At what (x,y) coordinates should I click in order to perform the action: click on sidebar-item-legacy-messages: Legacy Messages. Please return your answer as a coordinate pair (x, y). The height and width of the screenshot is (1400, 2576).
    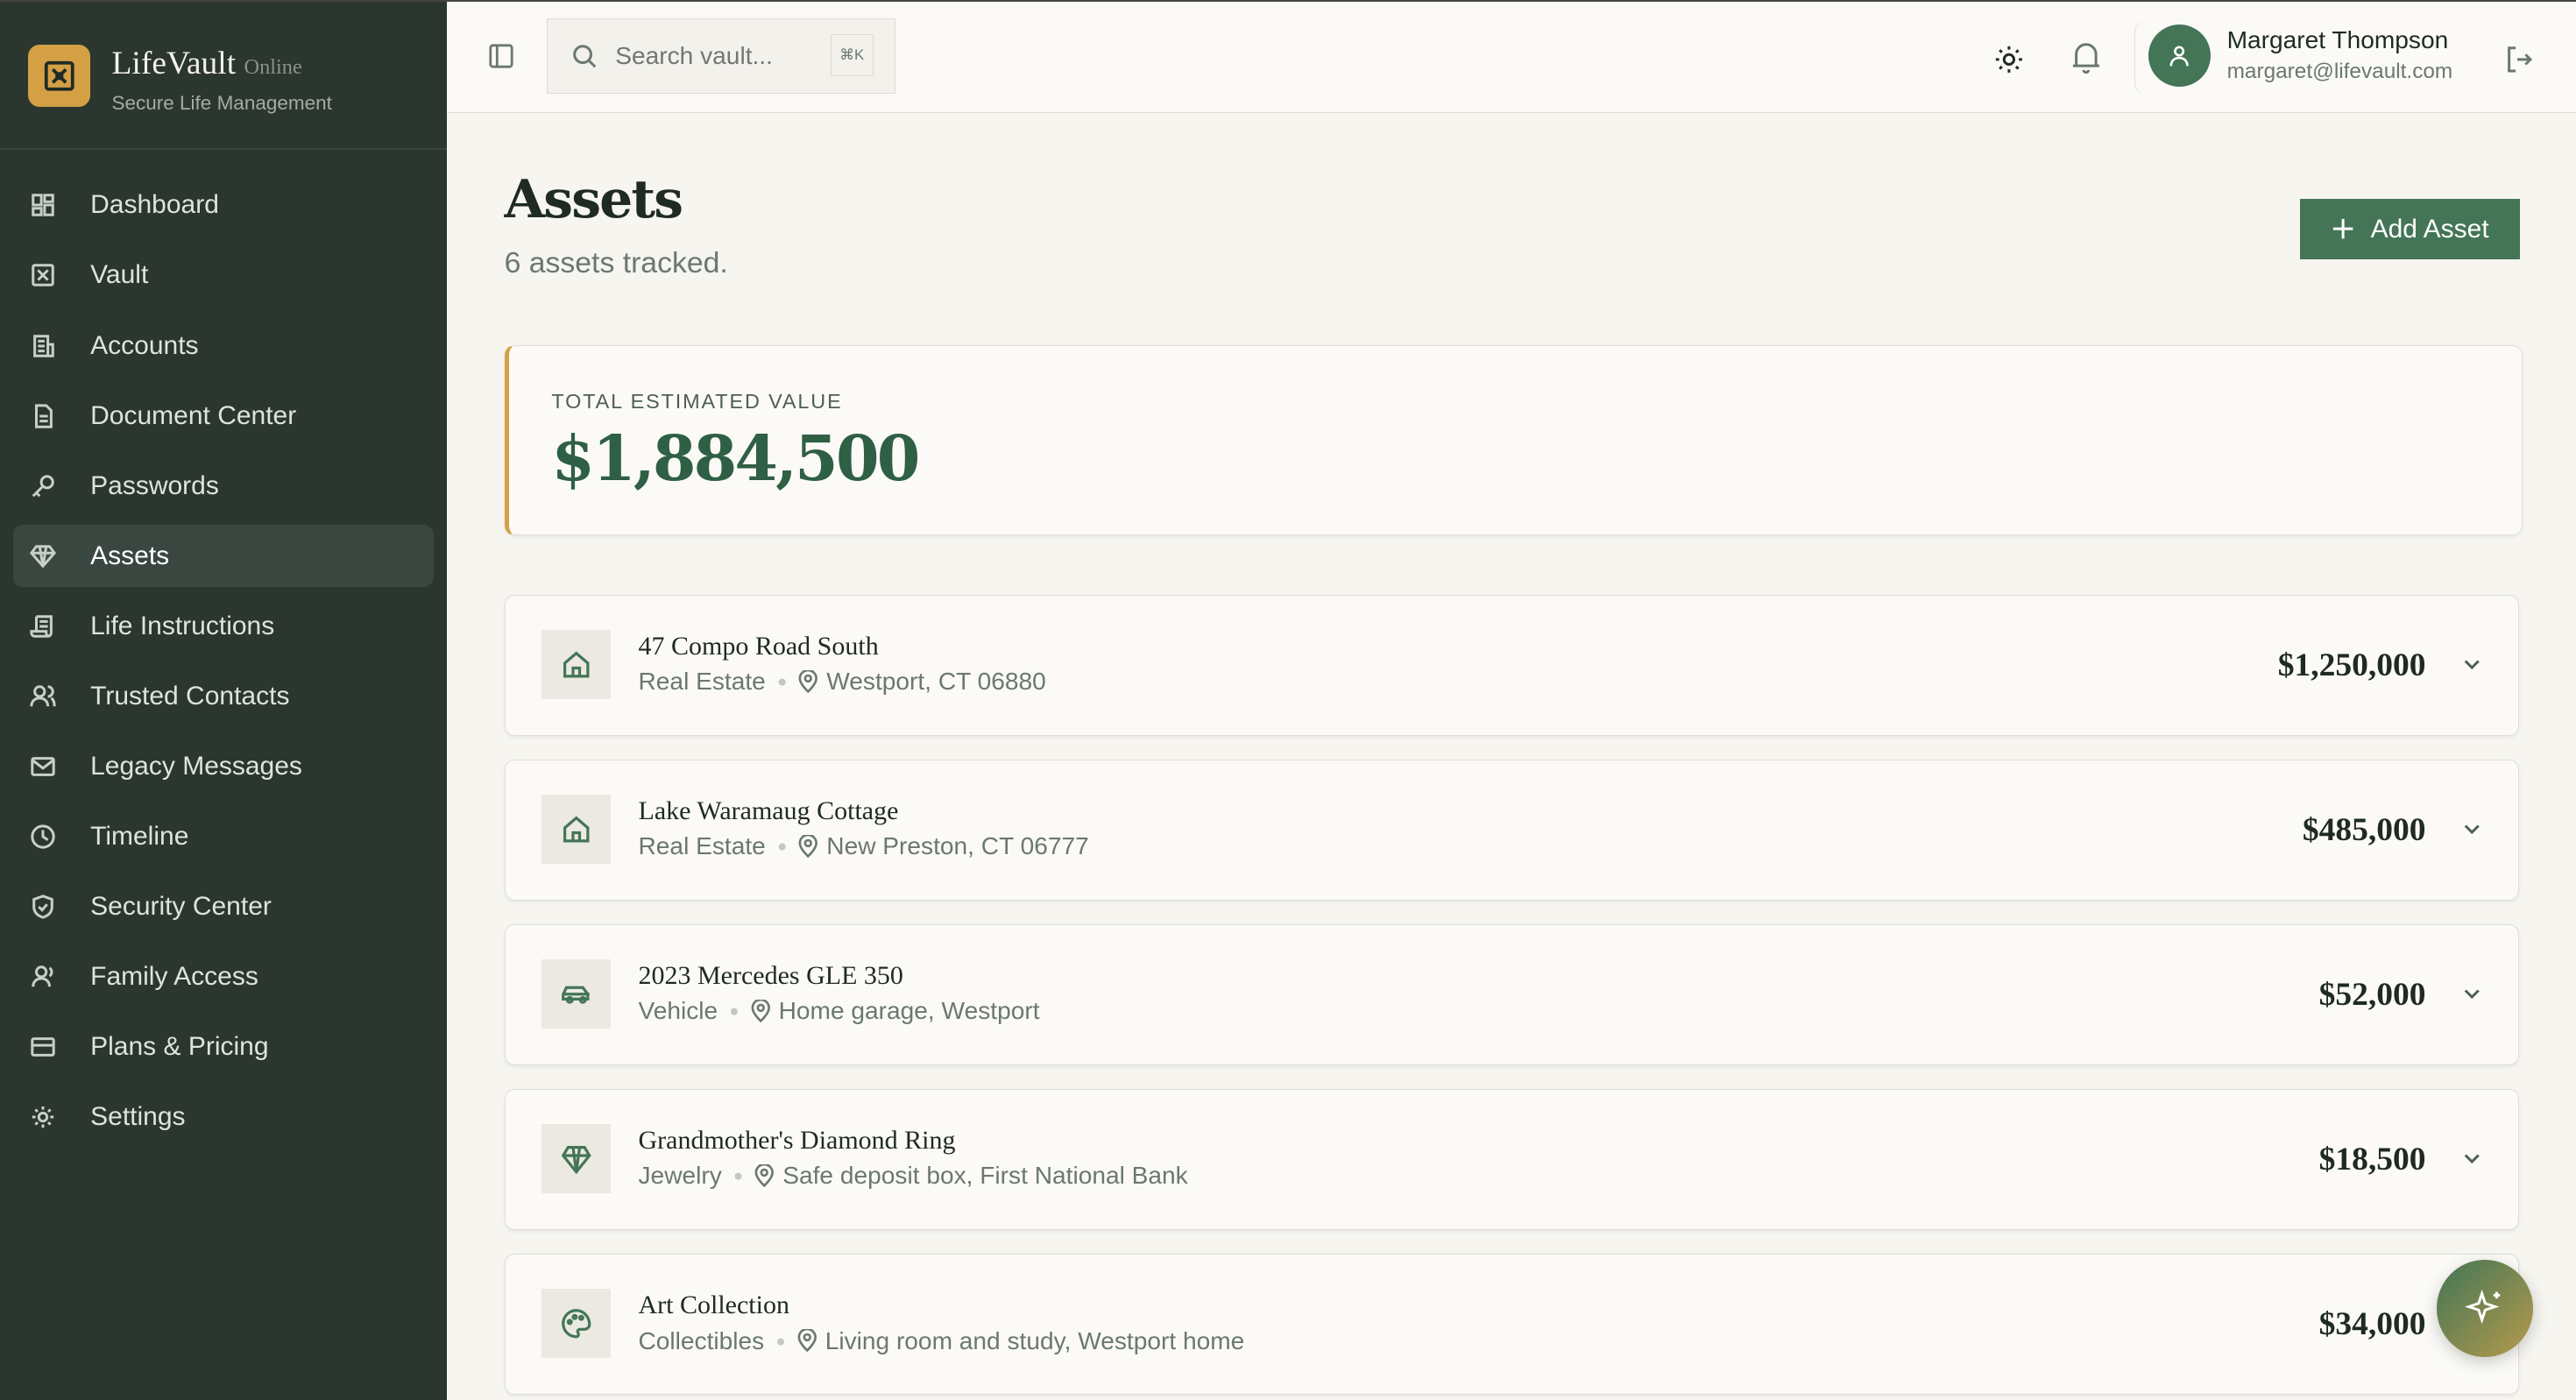
    Looking at the image, I should click on (223, 766).